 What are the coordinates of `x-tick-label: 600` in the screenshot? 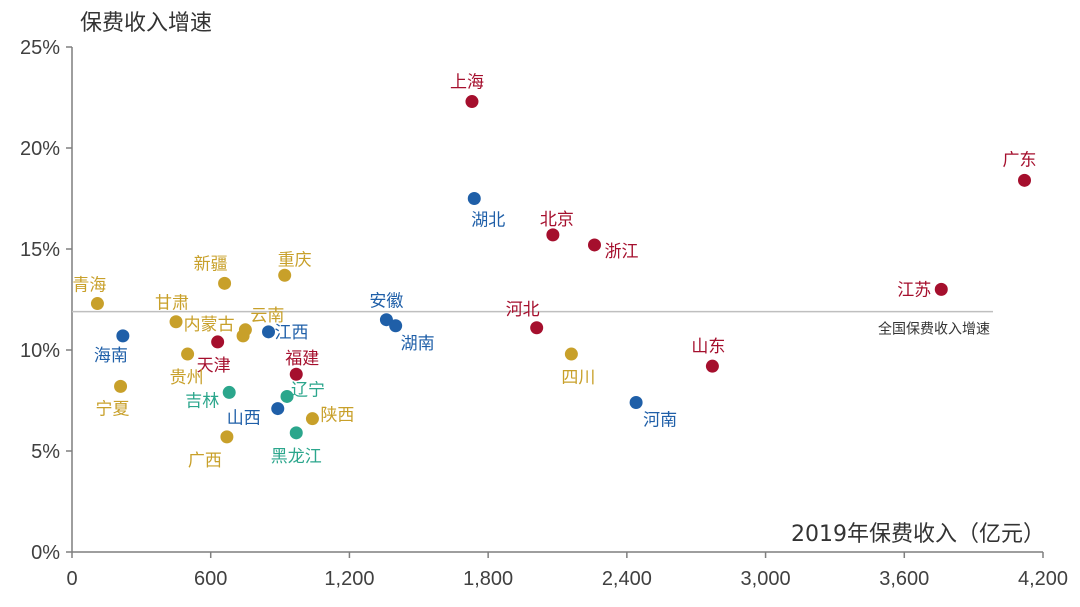 It's located at (210, 579).